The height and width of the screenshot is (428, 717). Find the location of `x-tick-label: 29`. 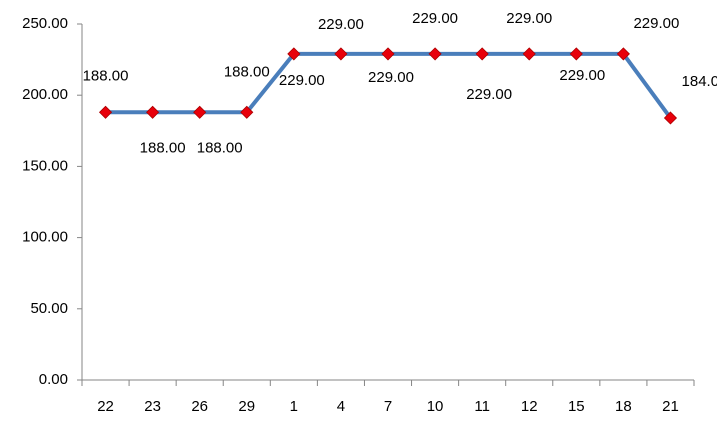

x-tick-label: 29 is located at coordinates (246, 406).